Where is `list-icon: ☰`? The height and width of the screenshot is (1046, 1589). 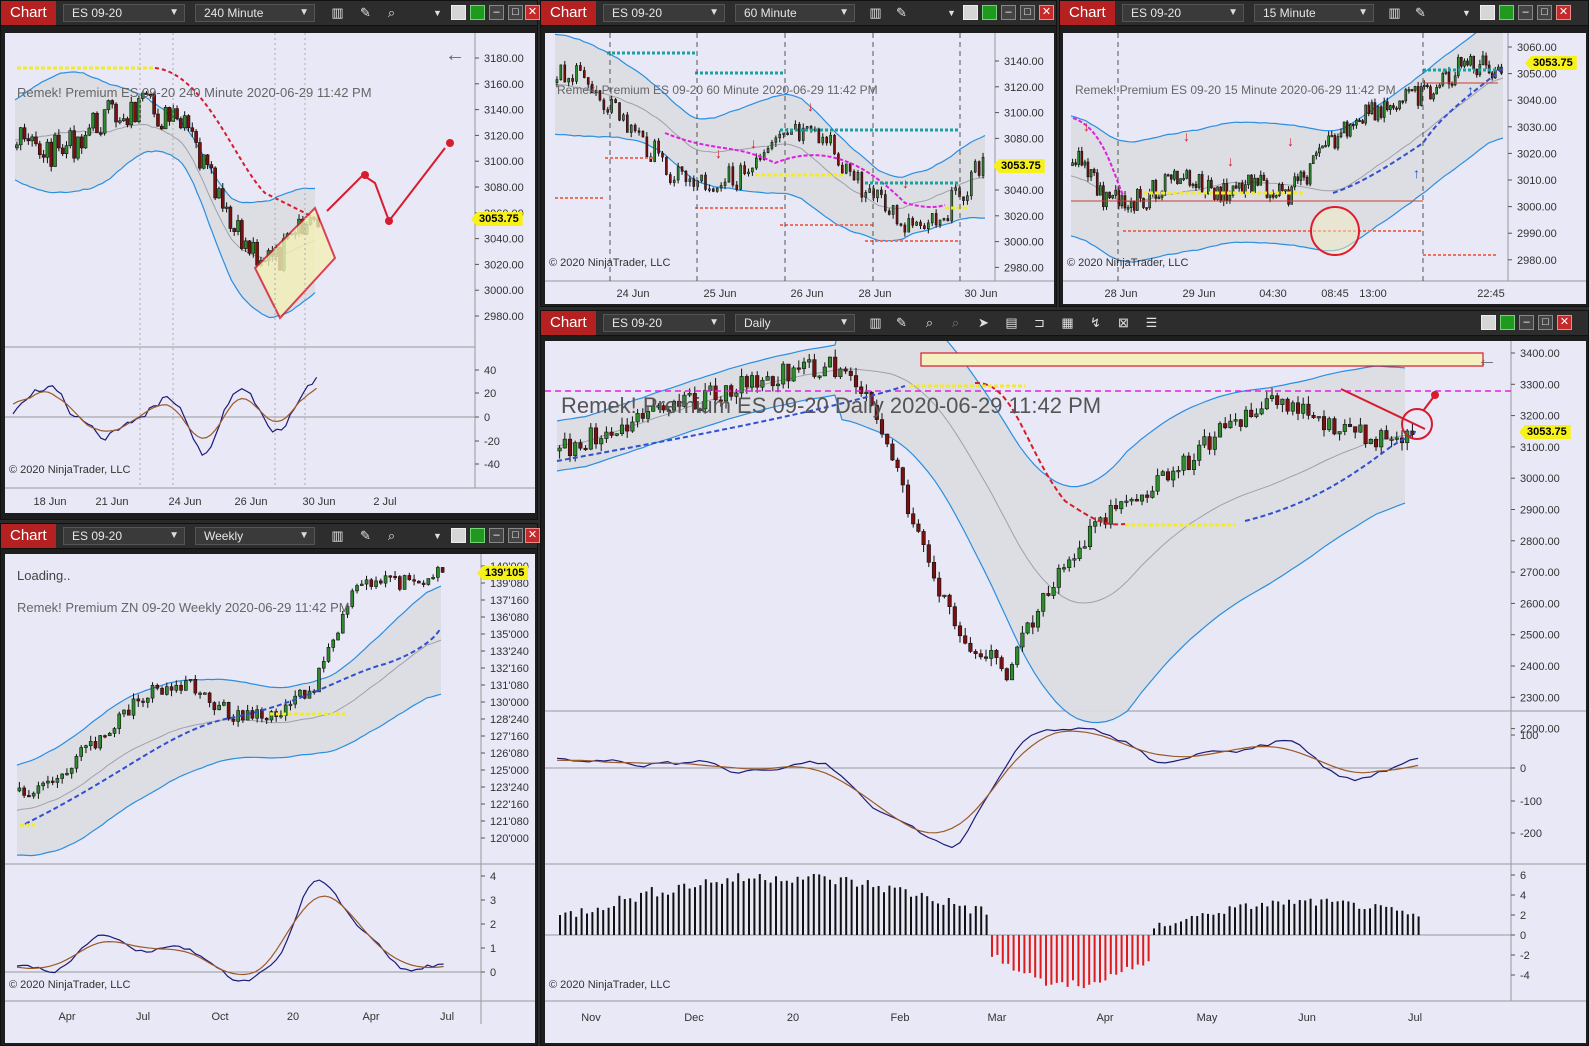
list-icon: ☰ is located at coordinates (1151, 322).